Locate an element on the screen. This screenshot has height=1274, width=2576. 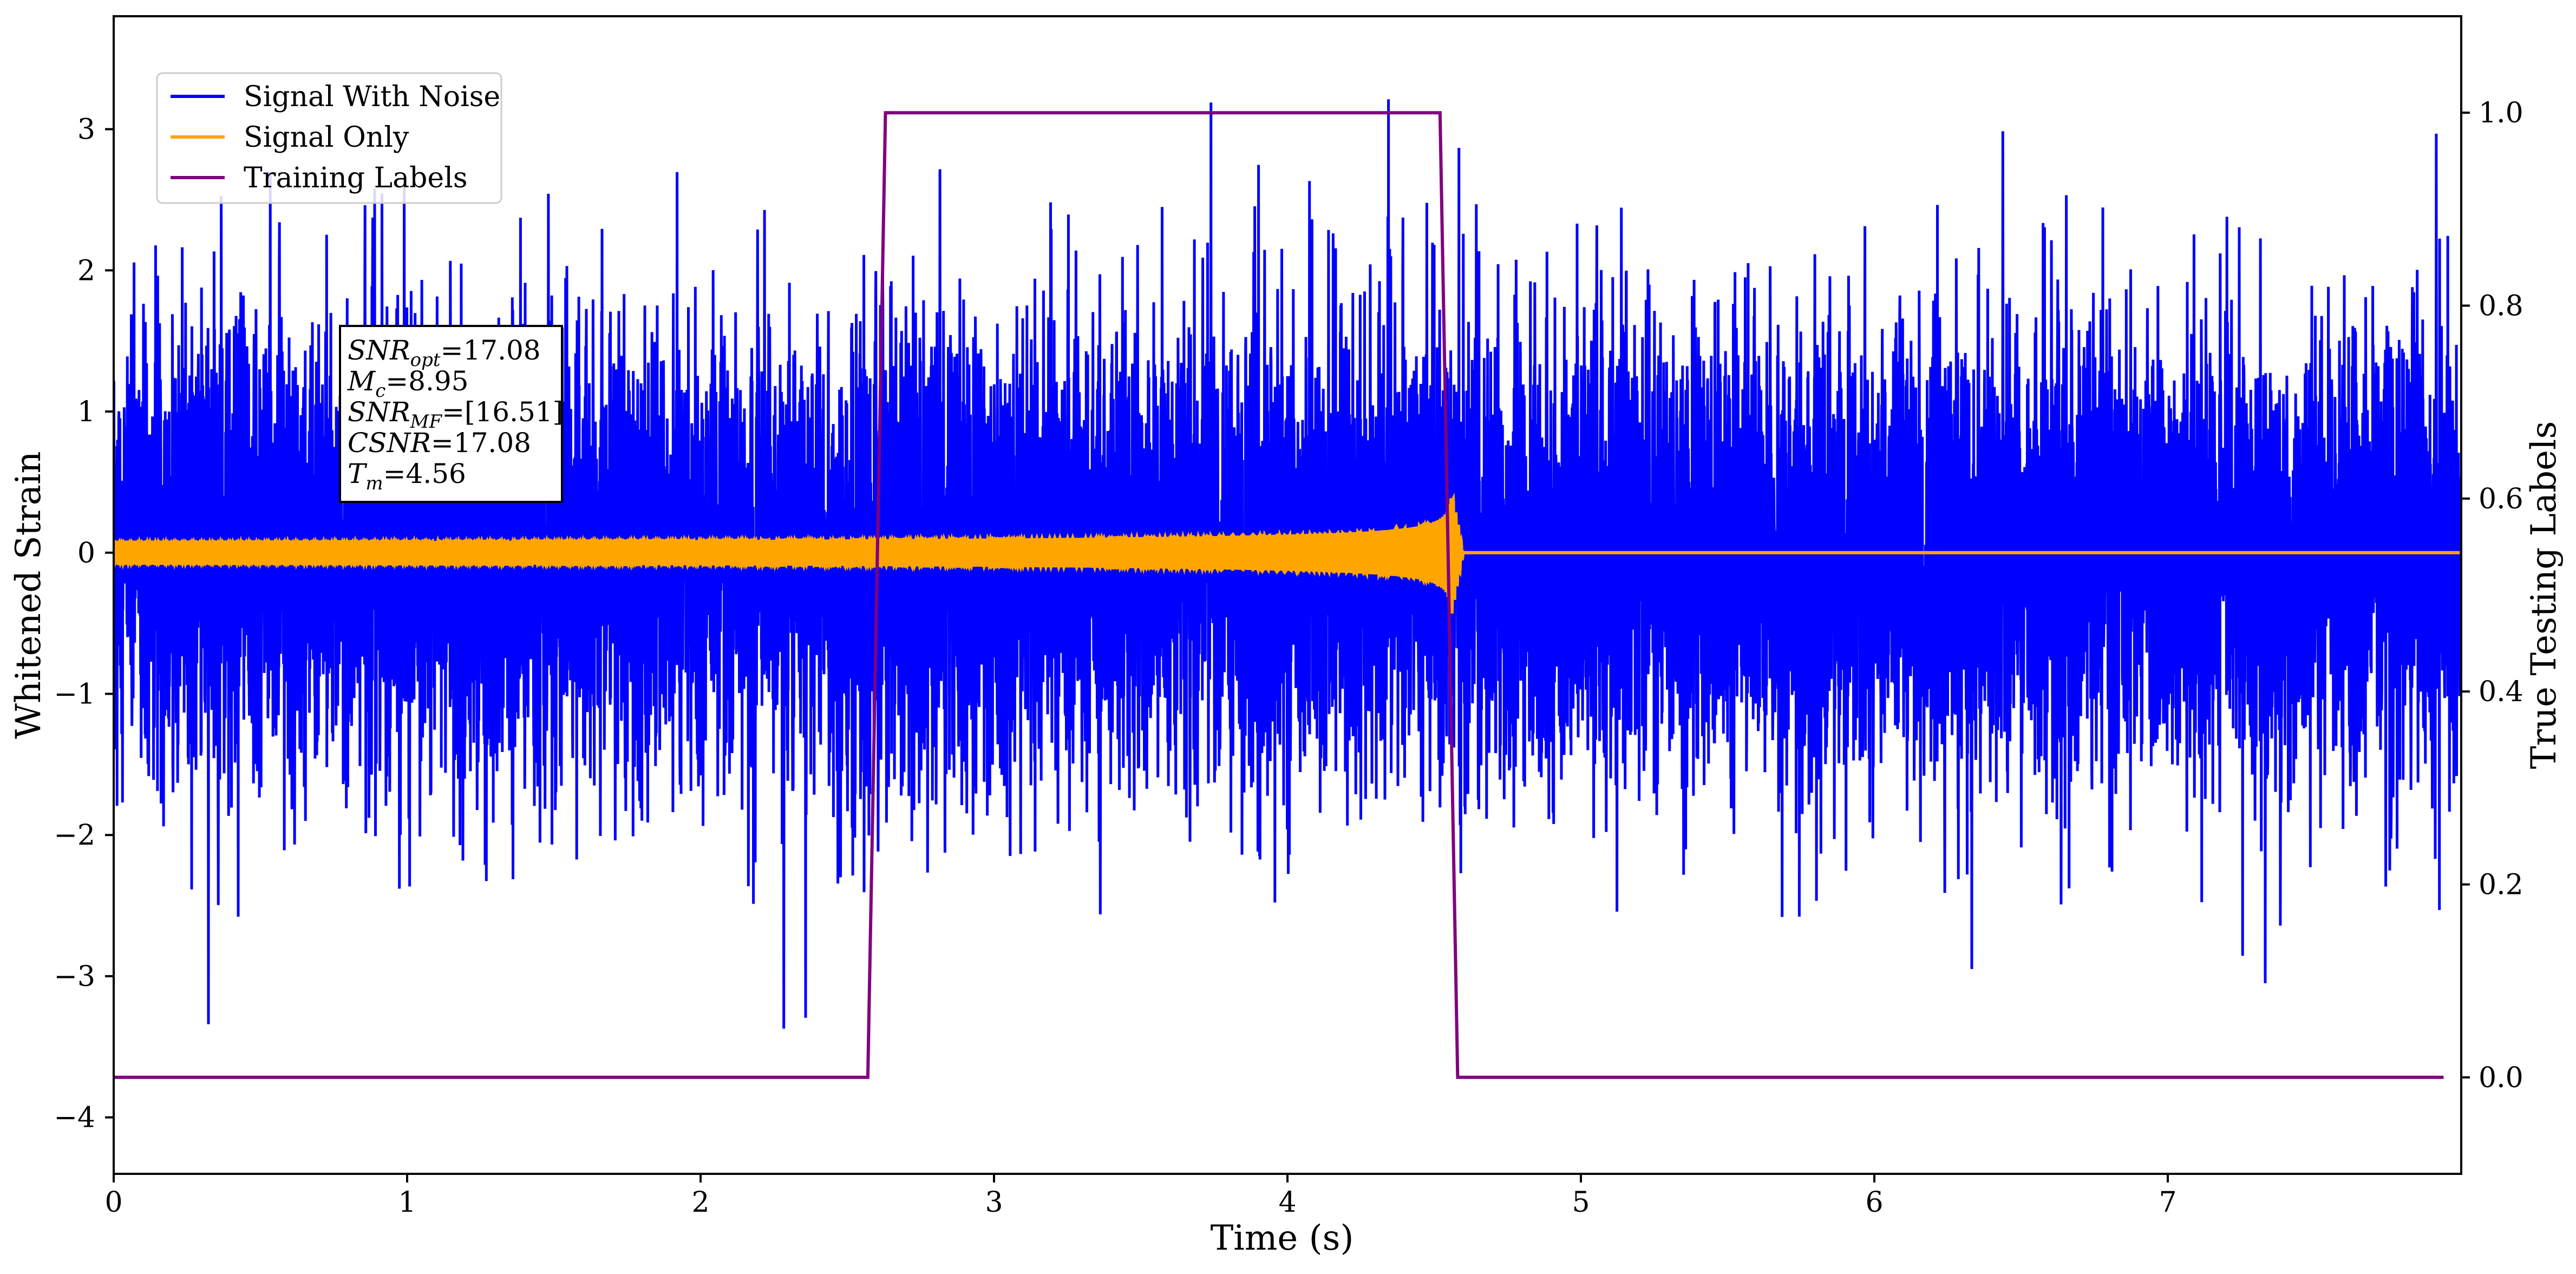
y-axis-left: −4 −3 −2 −1 0 1 2 3 is located at coordinates (84, 624).